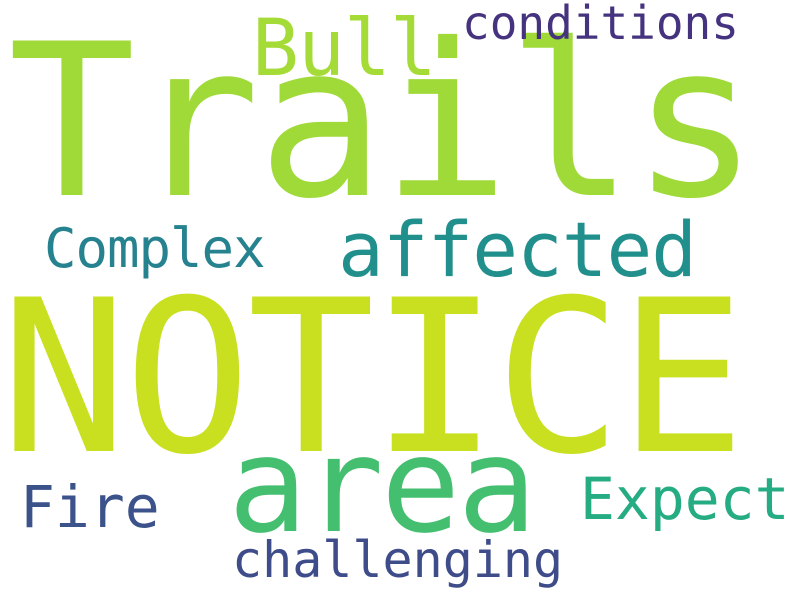 The width and height of the screenshot is (800, 600). Describe the element at coordinates (398, 560) in the screenshot. I see `word-challenging: challenging` at that location.